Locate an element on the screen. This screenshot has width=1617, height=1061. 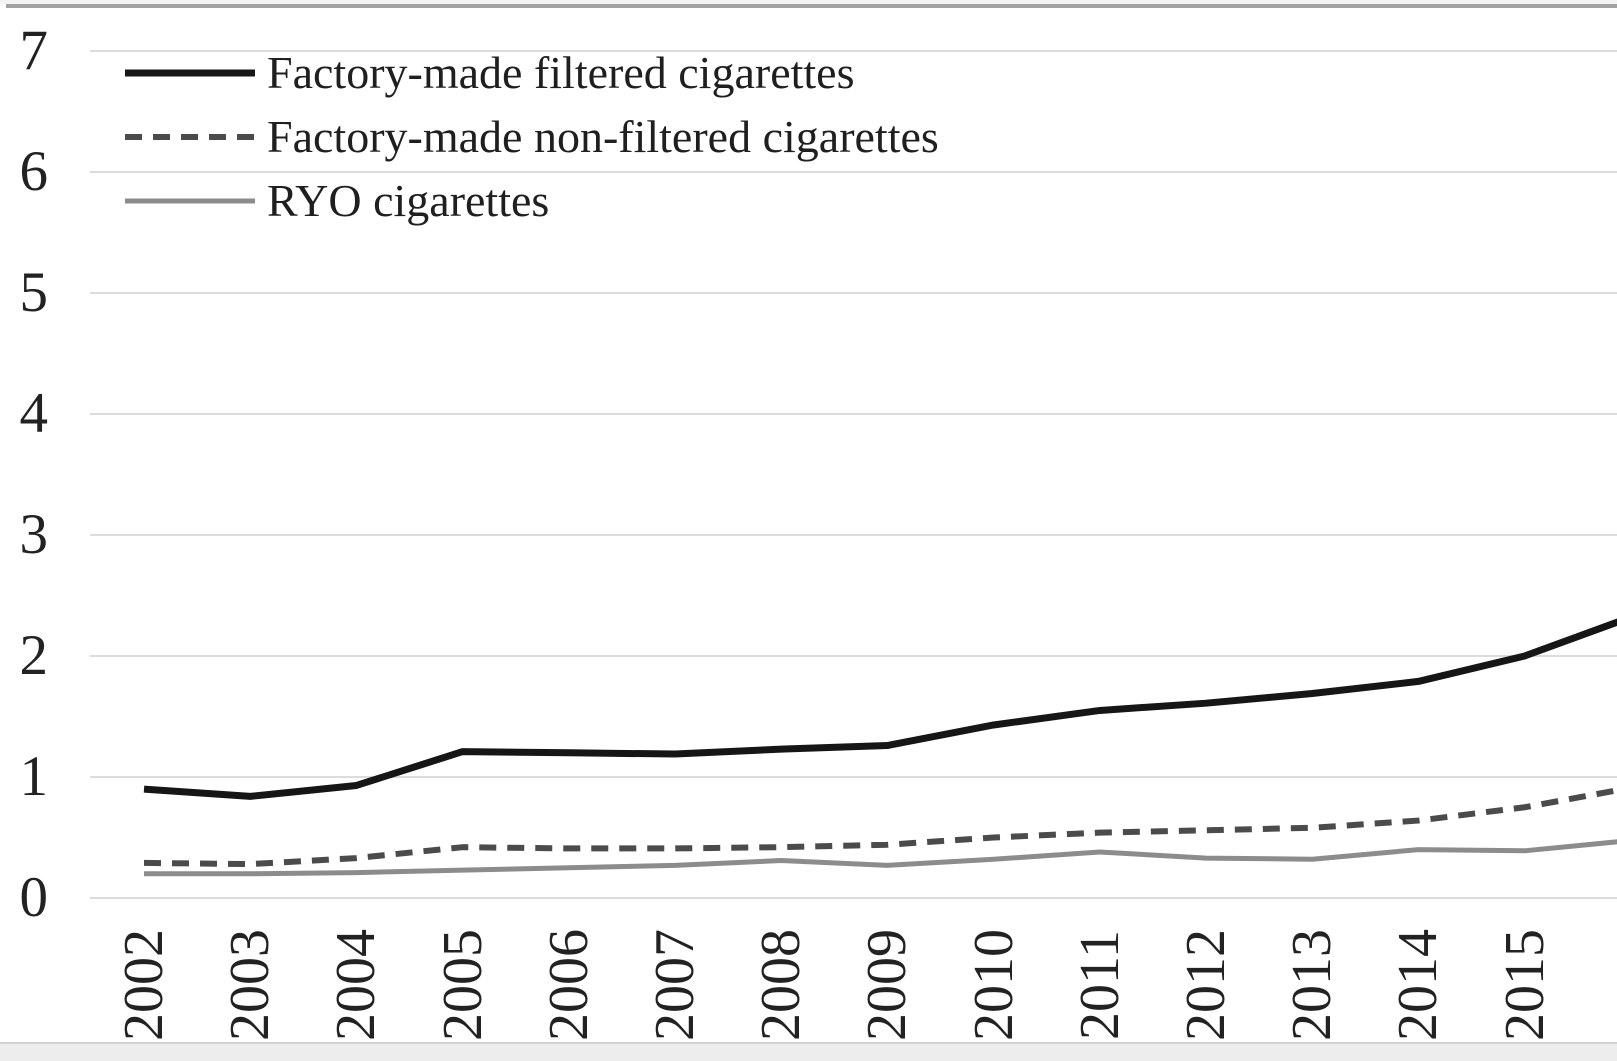
x-axis-tick-label: 2011 is located at coordinates (1099, 985).